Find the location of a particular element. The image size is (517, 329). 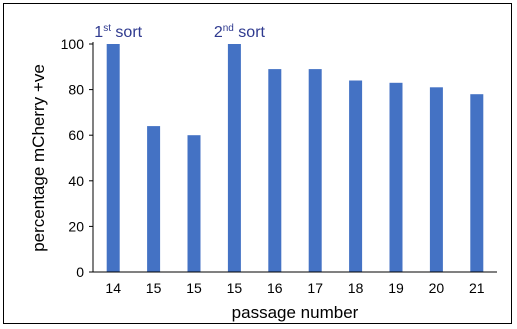

y-tick-label: 0 is located at coordinates (80, 272).